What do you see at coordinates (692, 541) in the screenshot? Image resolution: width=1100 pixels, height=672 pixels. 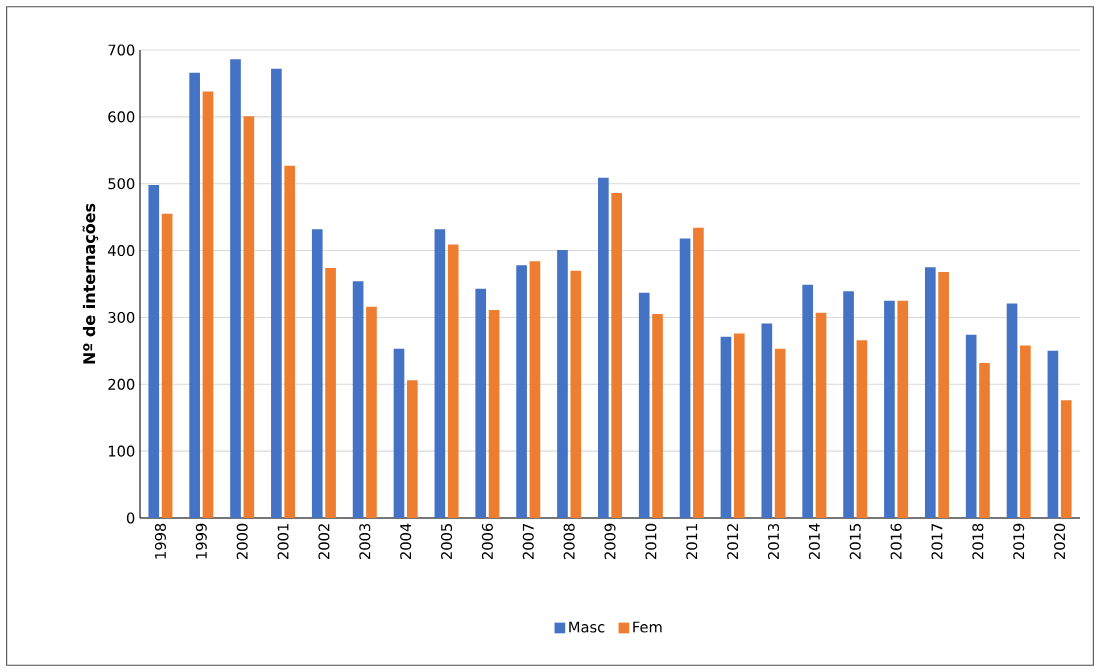 I see `x-tick-label: 2011` at bounding box center [692, 541].